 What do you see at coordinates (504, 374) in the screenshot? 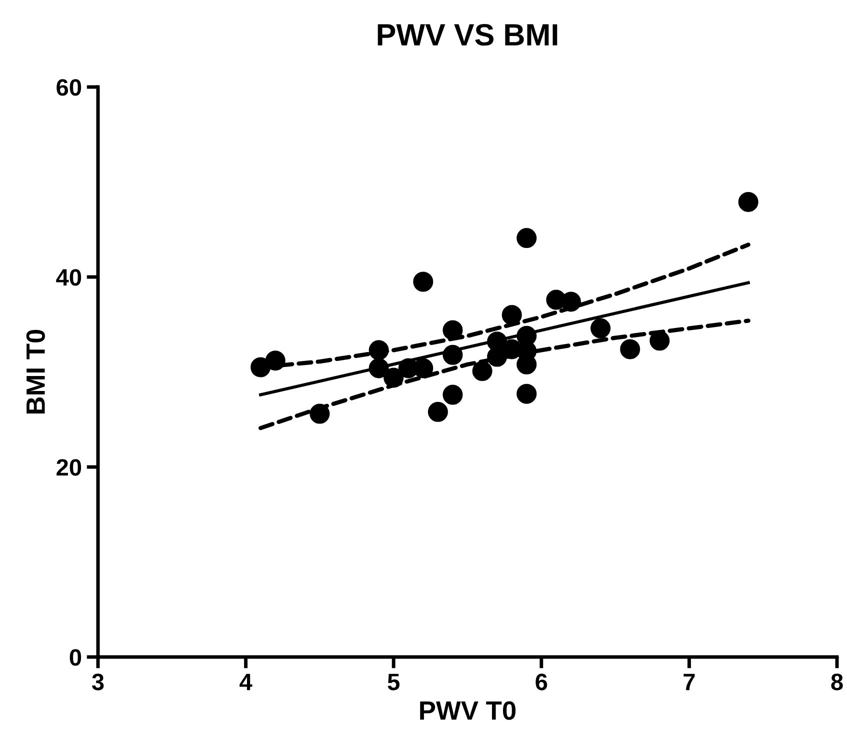
I see `line-series` at bounding box center [504, 374].